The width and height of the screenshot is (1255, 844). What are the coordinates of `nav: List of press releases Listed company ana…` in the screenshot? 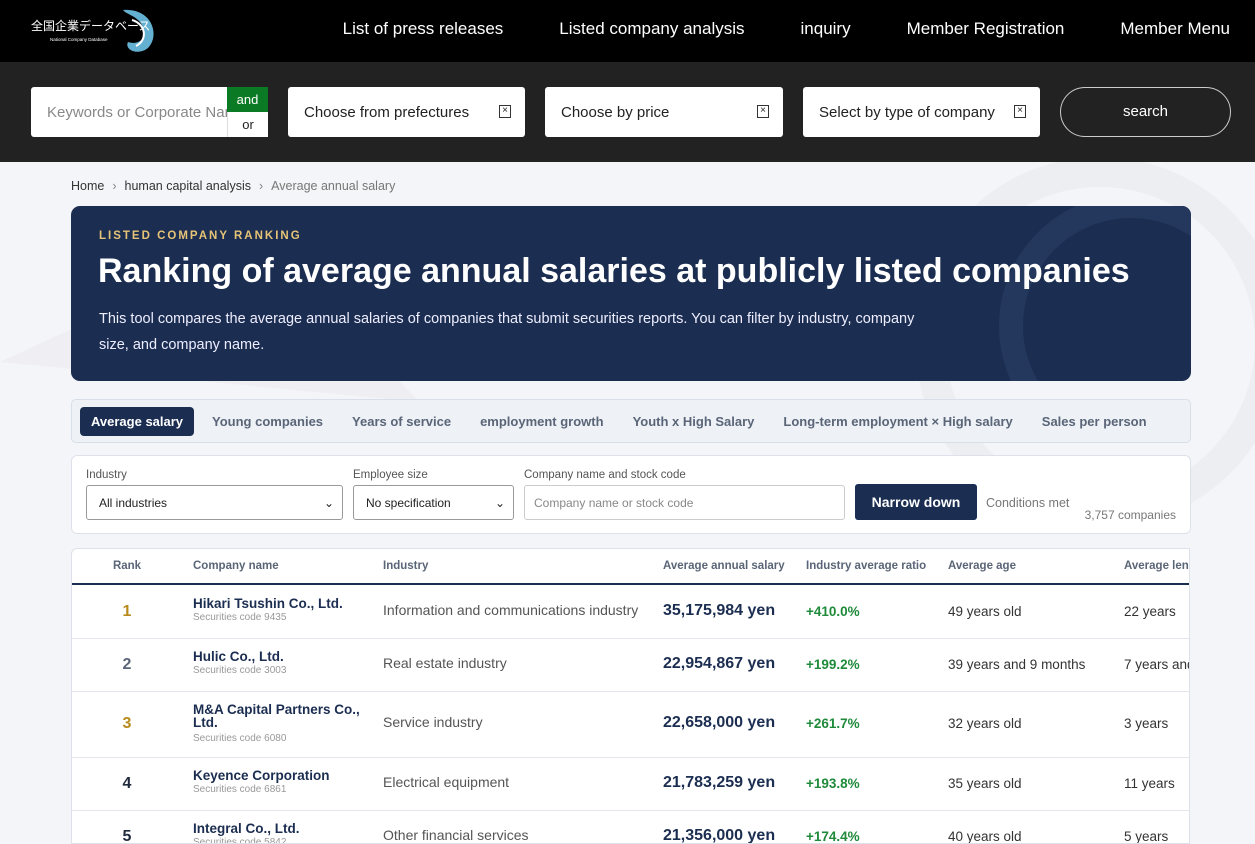 It's located at (786, 29).